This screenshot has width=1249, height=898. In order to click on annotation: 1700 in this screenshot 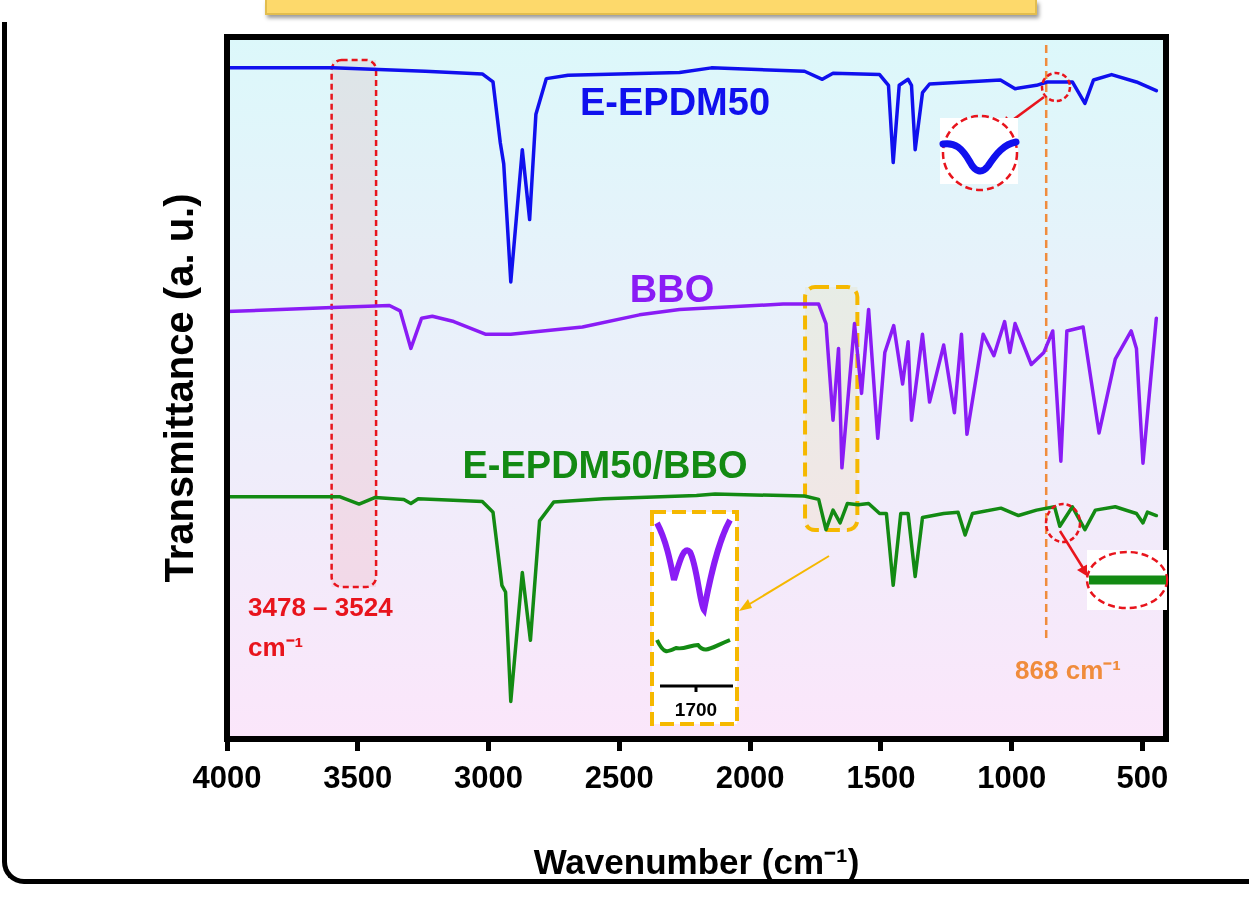, I will do `click(696, 709)`.